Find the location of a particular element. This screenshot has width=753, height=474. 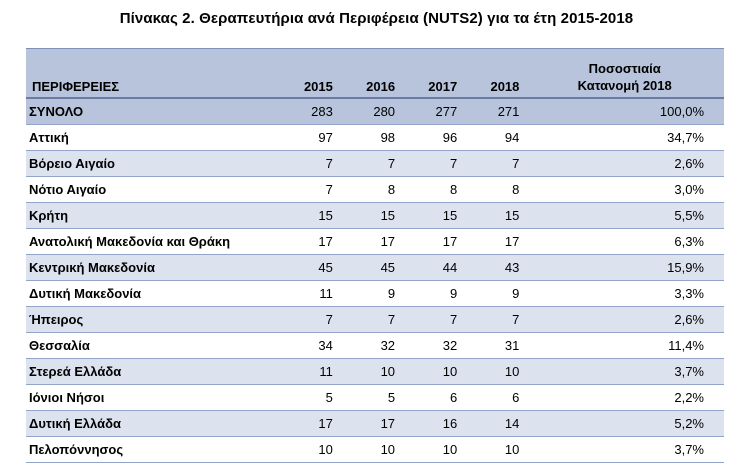

value-2015-cell: 45 is located at coordinates (307, 267).